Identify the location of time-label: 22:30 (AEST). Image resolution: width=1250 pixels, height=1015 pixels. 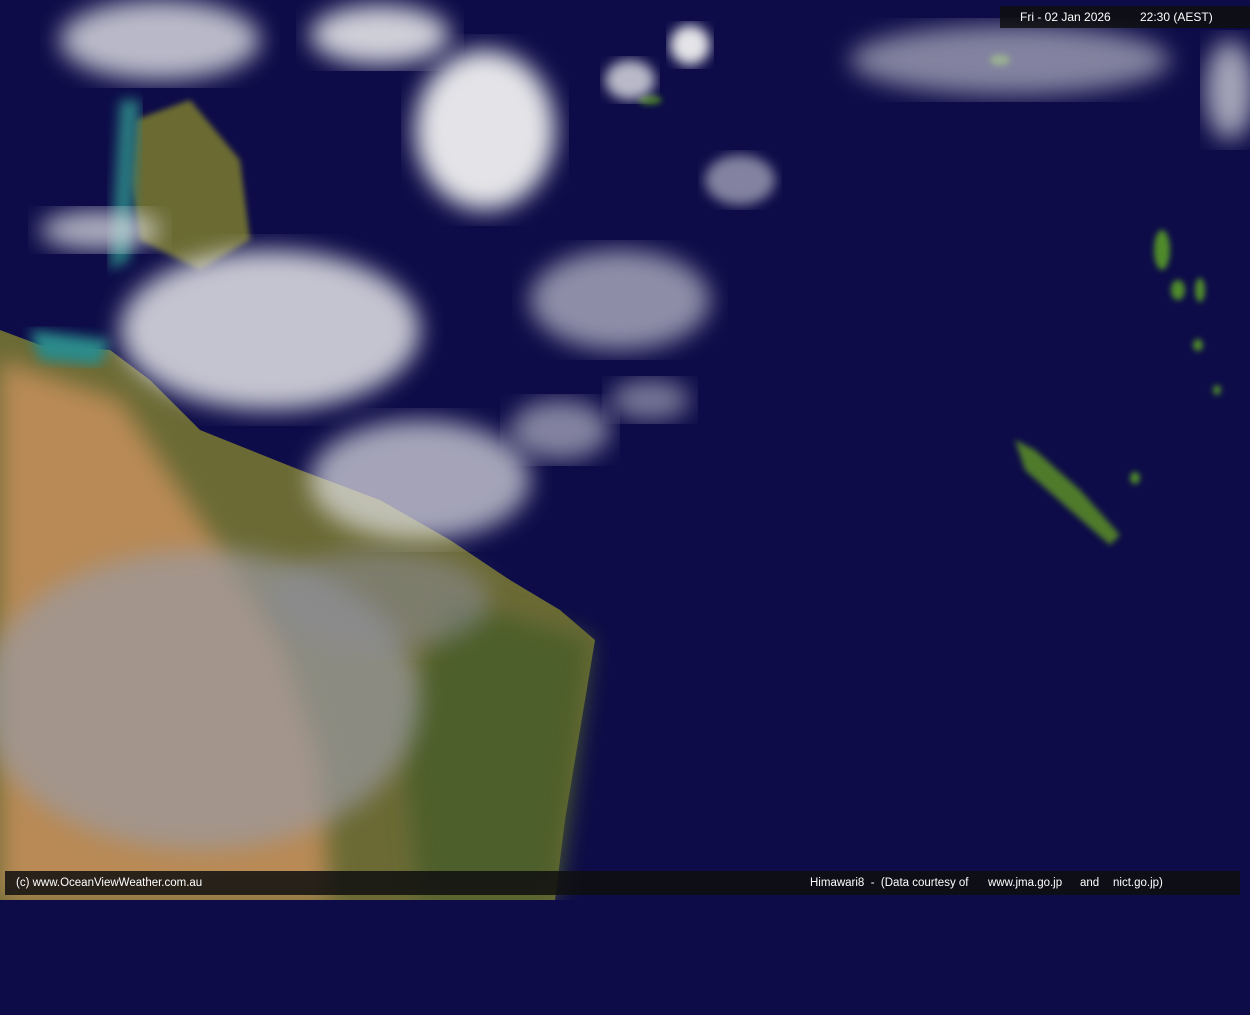
(1176, 17).